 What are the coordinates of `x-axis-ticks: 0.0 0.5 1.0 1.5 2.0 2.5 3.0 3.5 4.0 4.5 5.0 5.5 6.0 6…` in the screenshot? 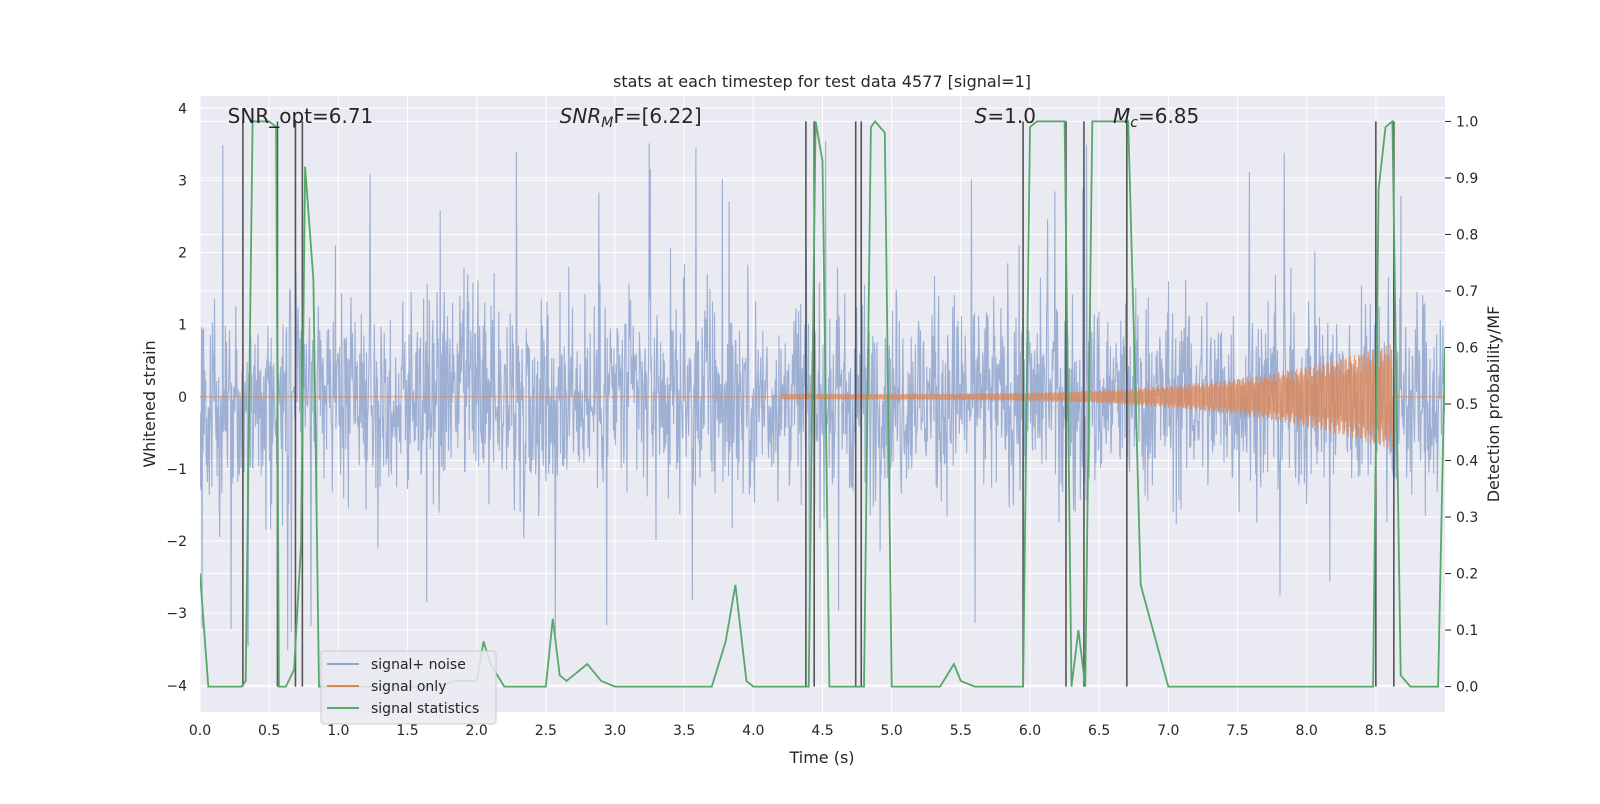 It's located at (788, 731).